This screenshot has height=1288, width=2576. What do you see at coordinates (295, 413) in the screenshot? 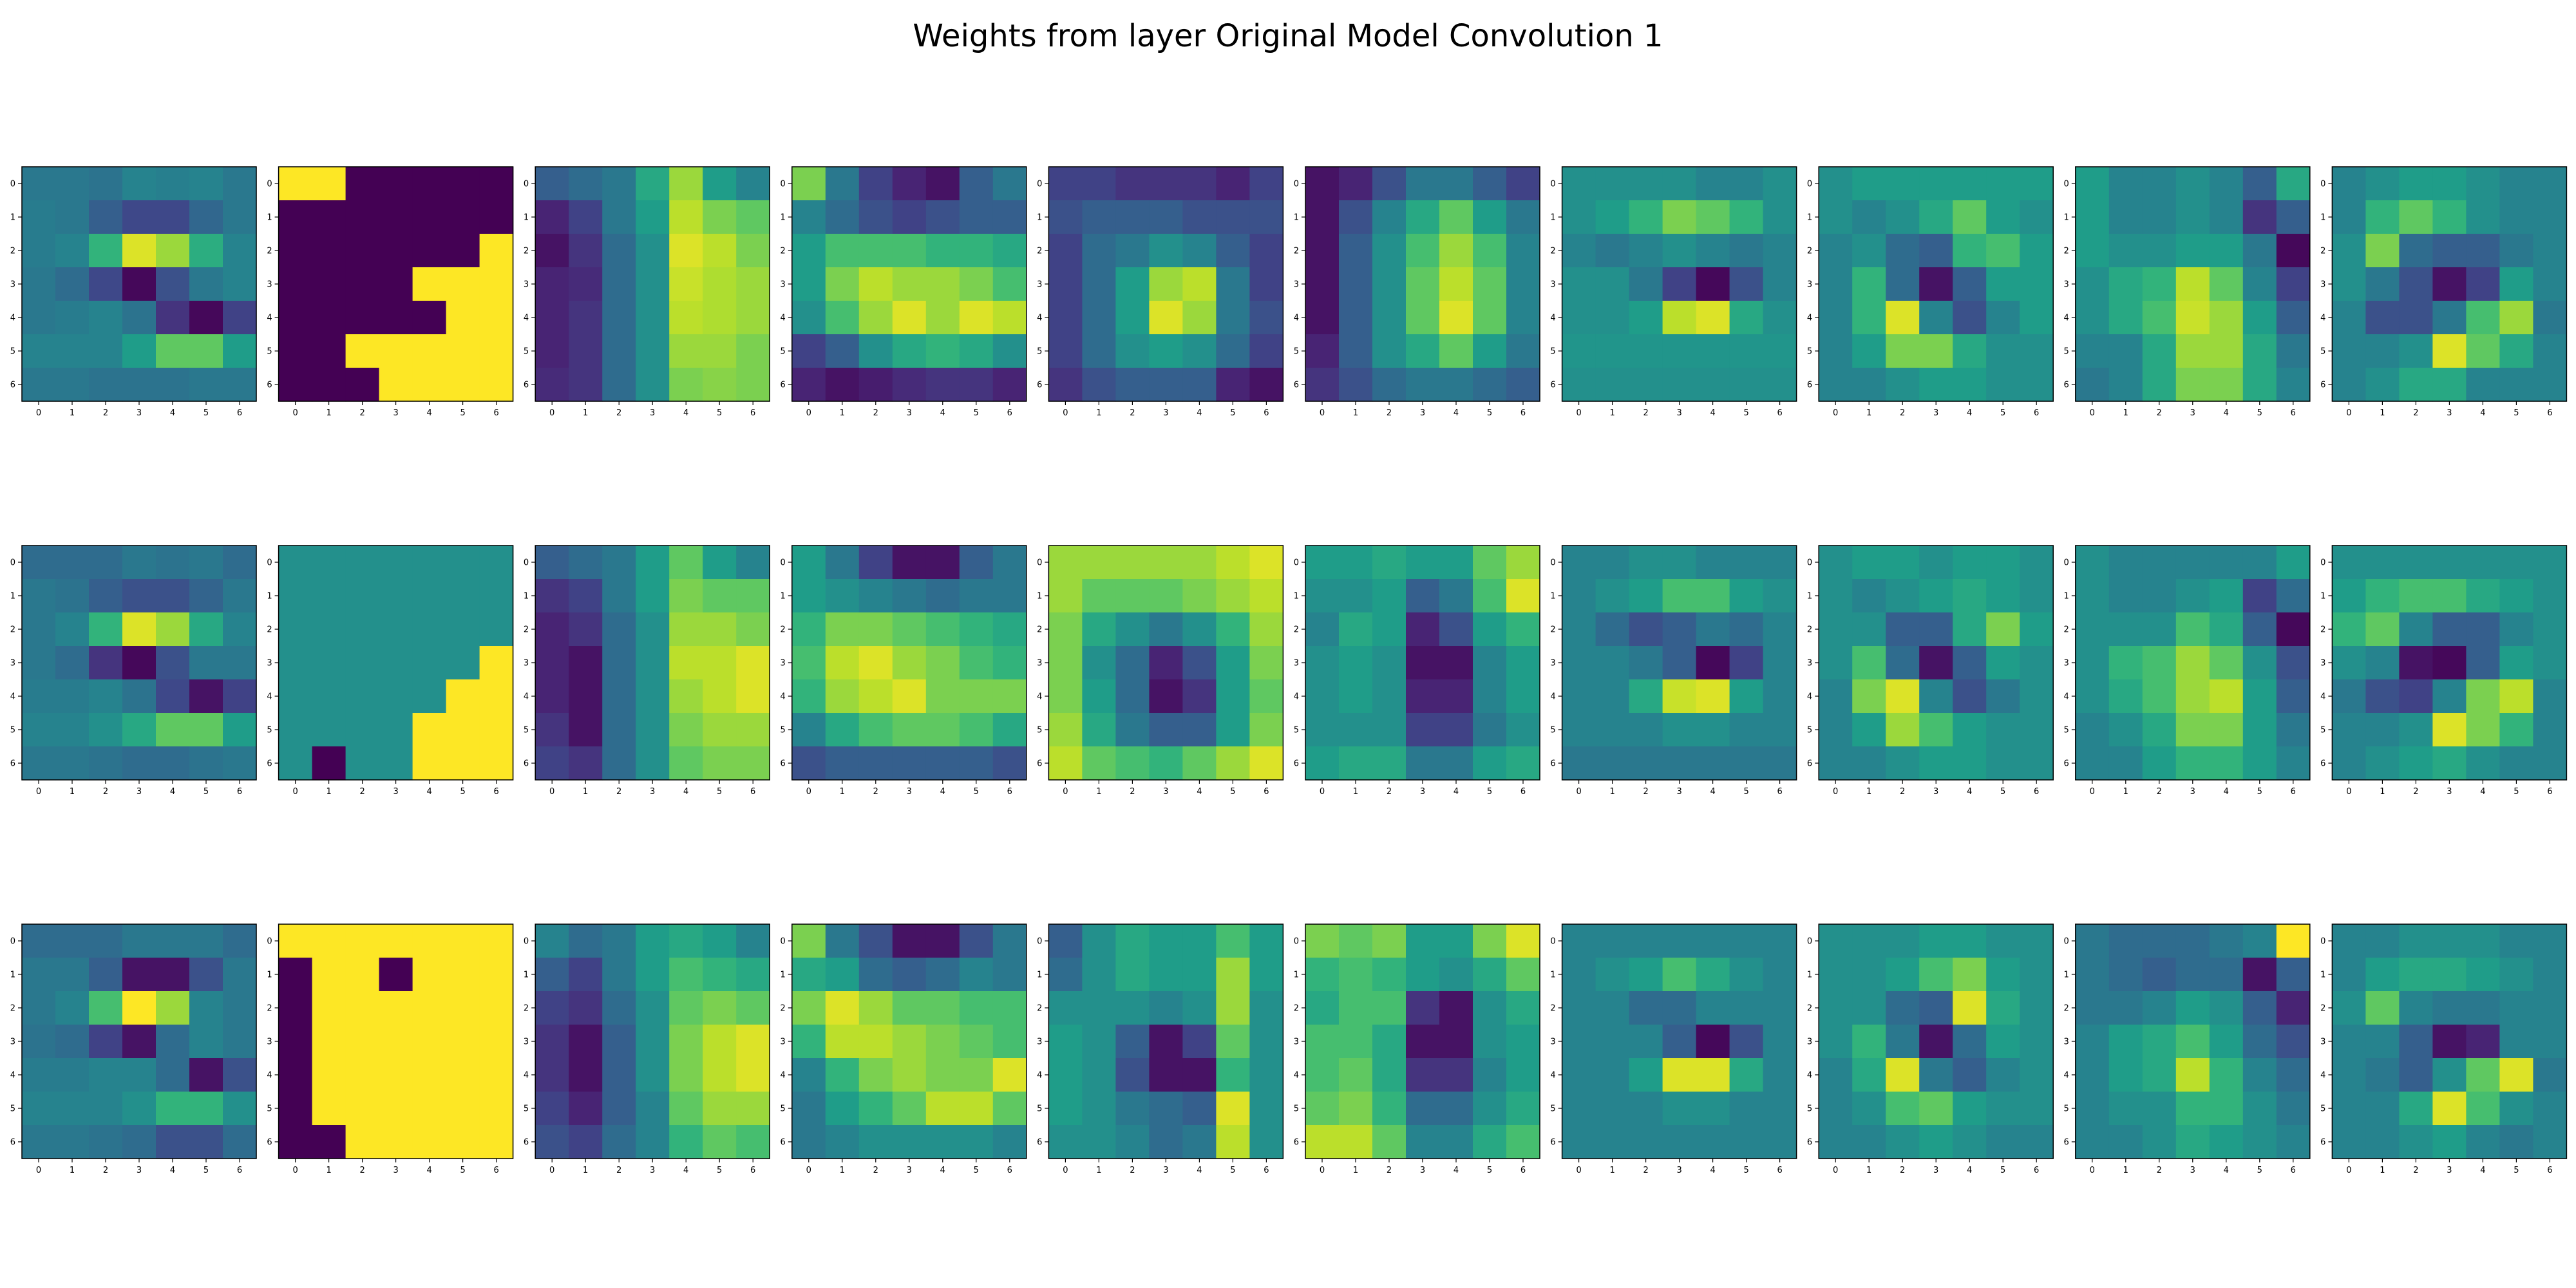
I see `x-tick-label: 0` at bounding box center [295, 413].